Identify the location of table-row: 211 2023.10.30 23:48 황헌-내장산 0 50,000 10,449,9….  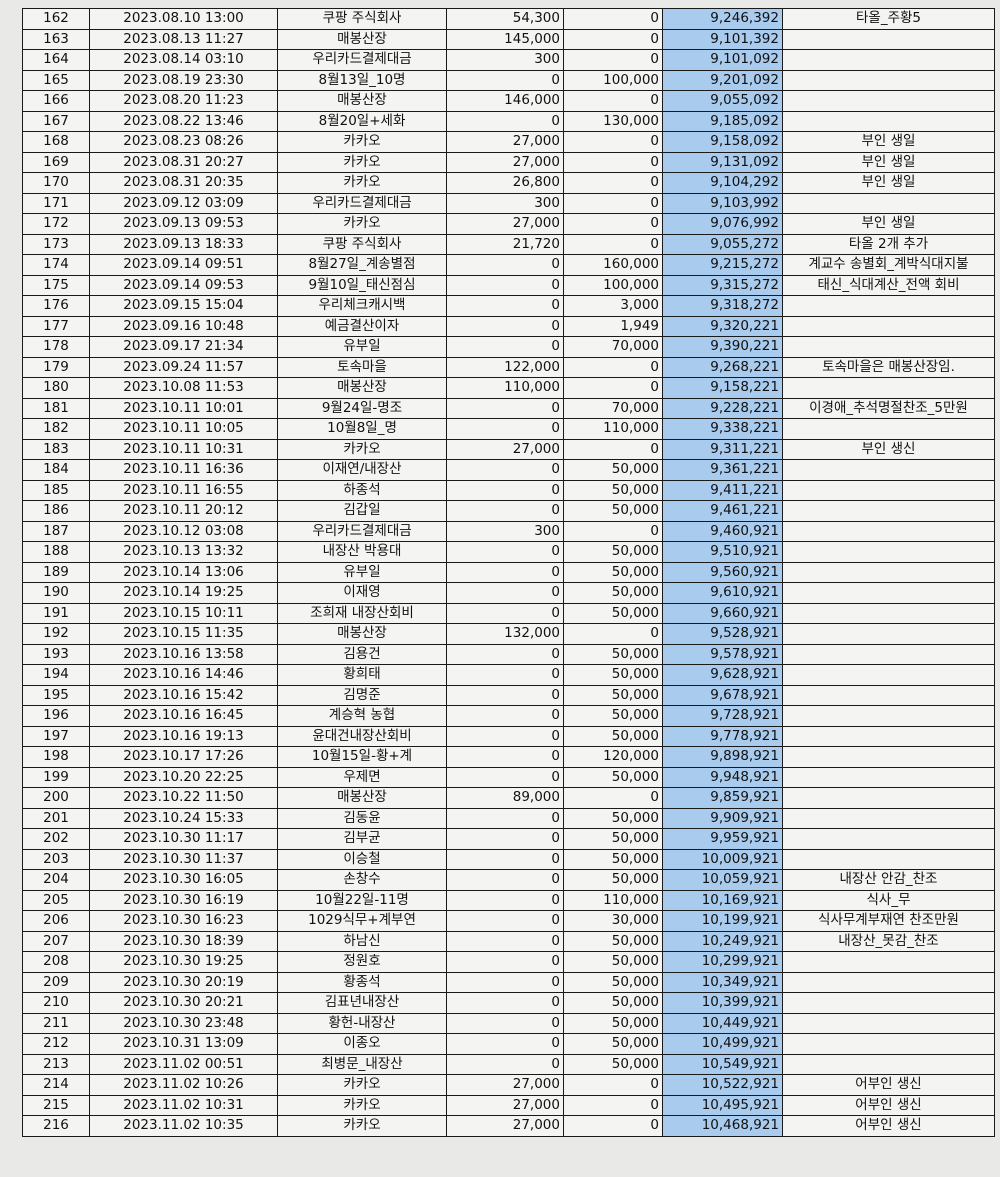
(508, 1023).